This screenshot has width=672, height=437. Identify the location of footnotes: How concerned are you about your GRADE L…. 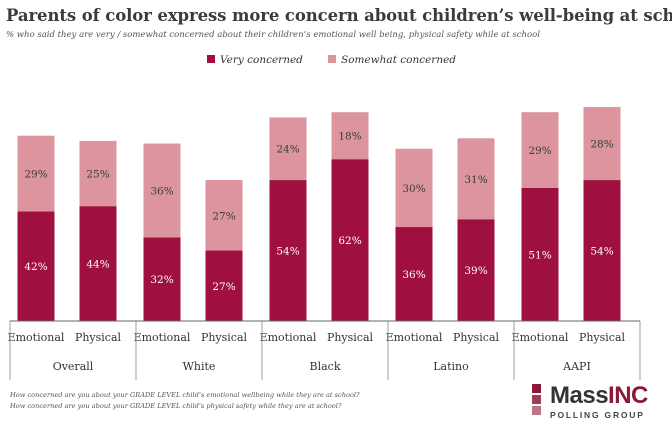
(185, 401).